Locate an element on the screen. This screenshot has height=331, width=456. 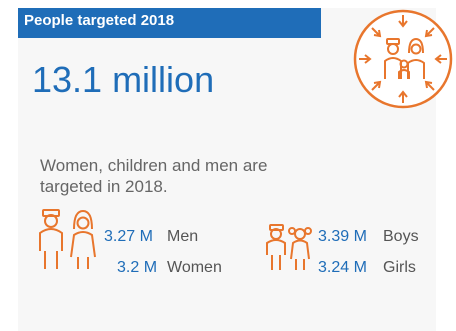
children-icon is located at coordinates (289, 247).